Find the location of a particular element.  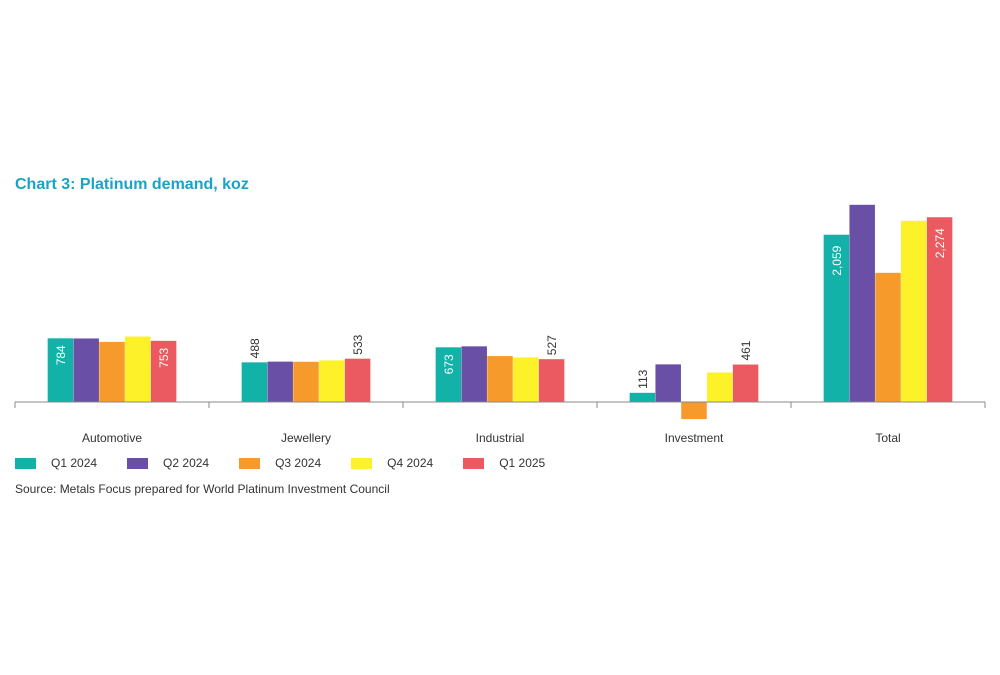

legend-item: Q4 2024 is located at coordinates (392, 463).